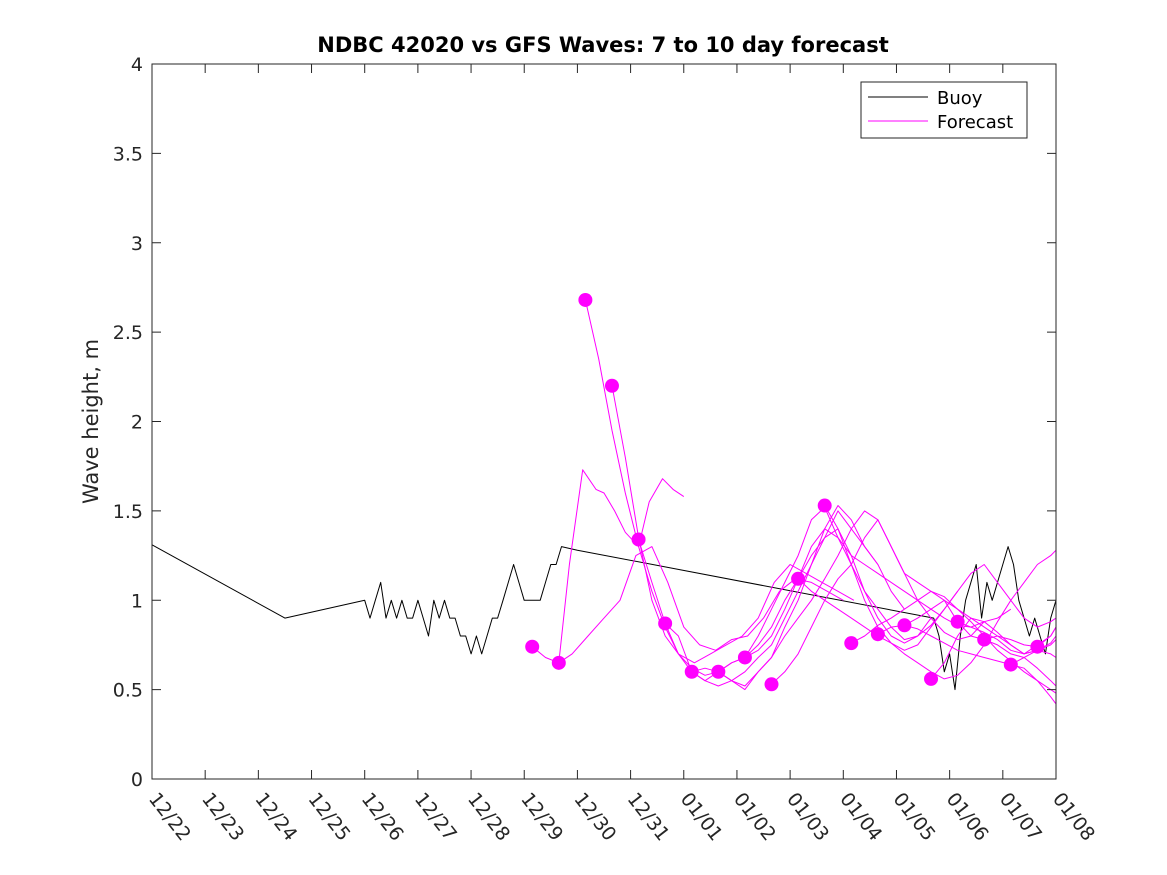 The image size is (1167, 875). I want to click on y-tick-label: 0.5, so click(128, 691).